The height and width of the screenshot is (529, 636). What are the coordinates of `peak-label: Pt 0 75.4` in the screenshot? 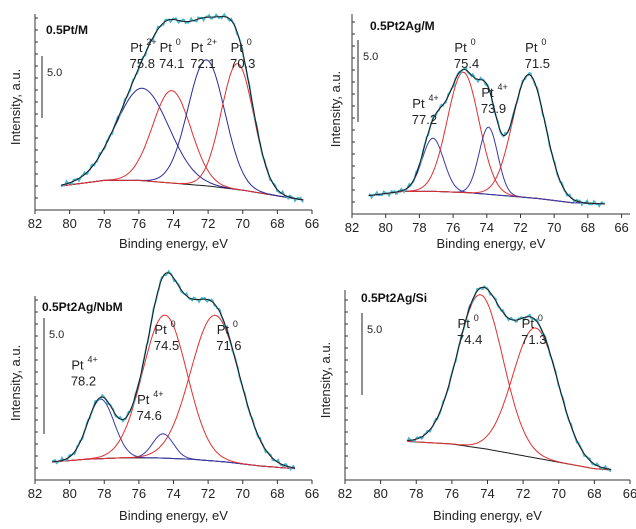 It's located at (466, 54).